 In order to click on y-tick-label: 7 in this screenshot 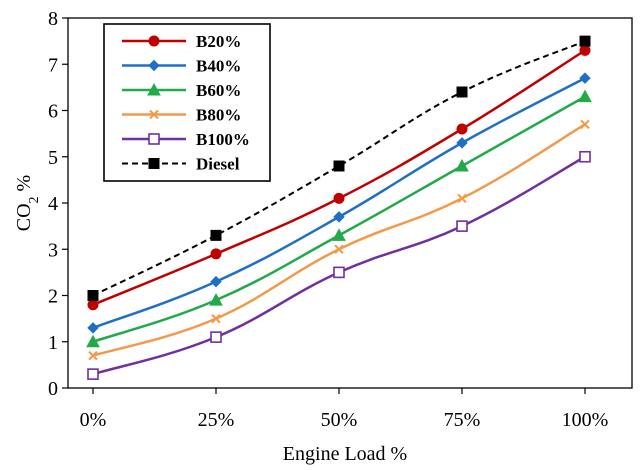, I will do `click(53, 65)`.